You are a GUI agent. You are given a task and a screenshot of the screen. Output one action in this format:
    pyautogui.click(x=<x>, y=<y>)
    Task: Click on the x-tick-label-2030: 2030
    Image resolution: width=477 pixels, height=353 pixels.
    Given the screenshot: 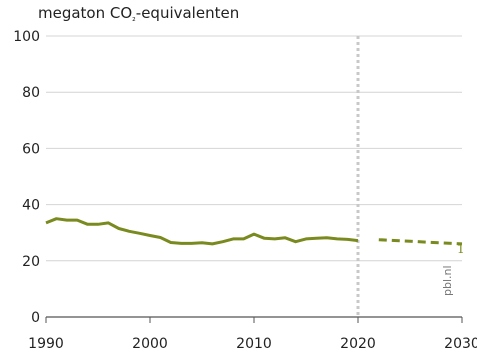 What is the action you would take?
    pyautogui.click(x=460, y=344)
    